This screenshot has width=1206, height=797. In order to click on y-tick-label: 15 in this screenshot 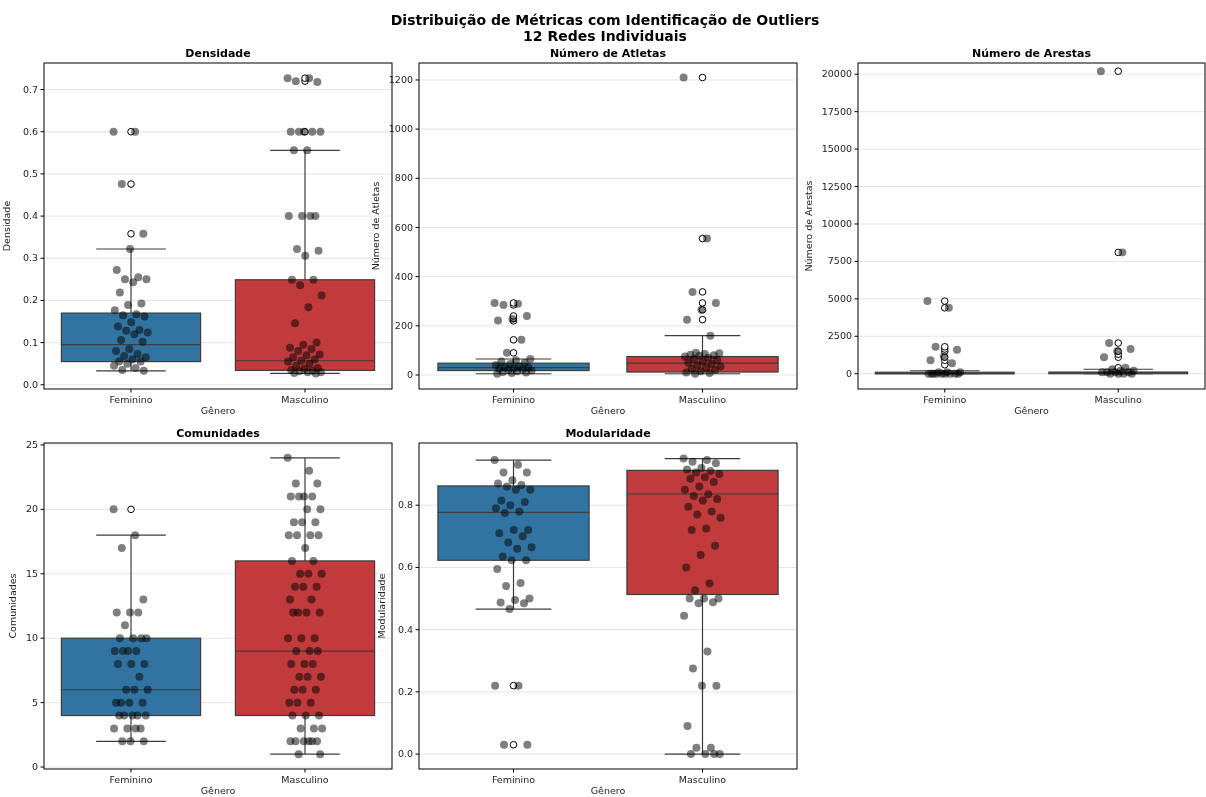, I will do `click(31, 573)`.